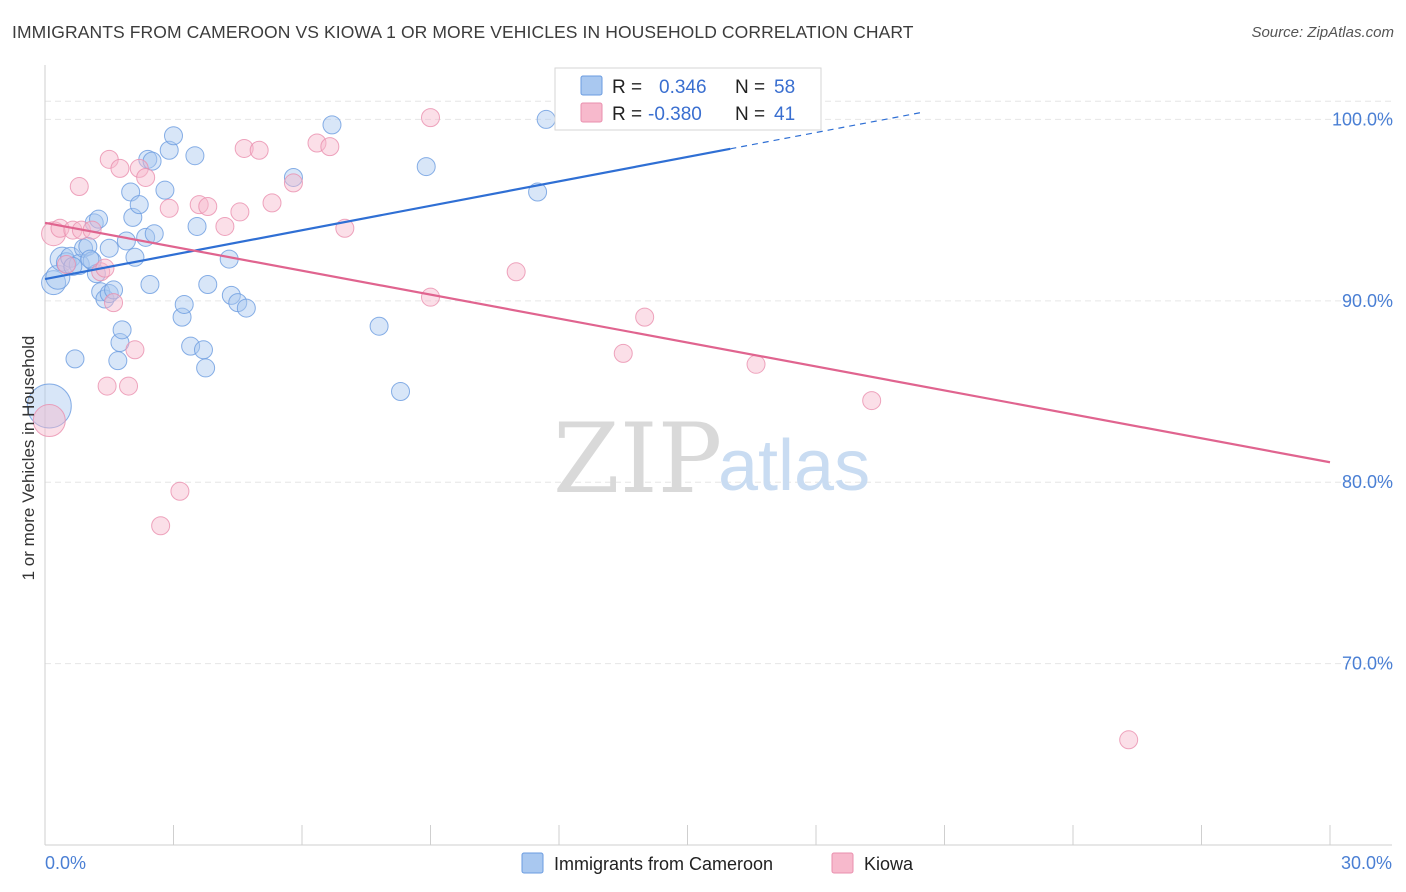  What do you see at coordinates (627, 87) in the screenshot?
I see `legend-r-label-1: R =` at bounding box center [627, 87].